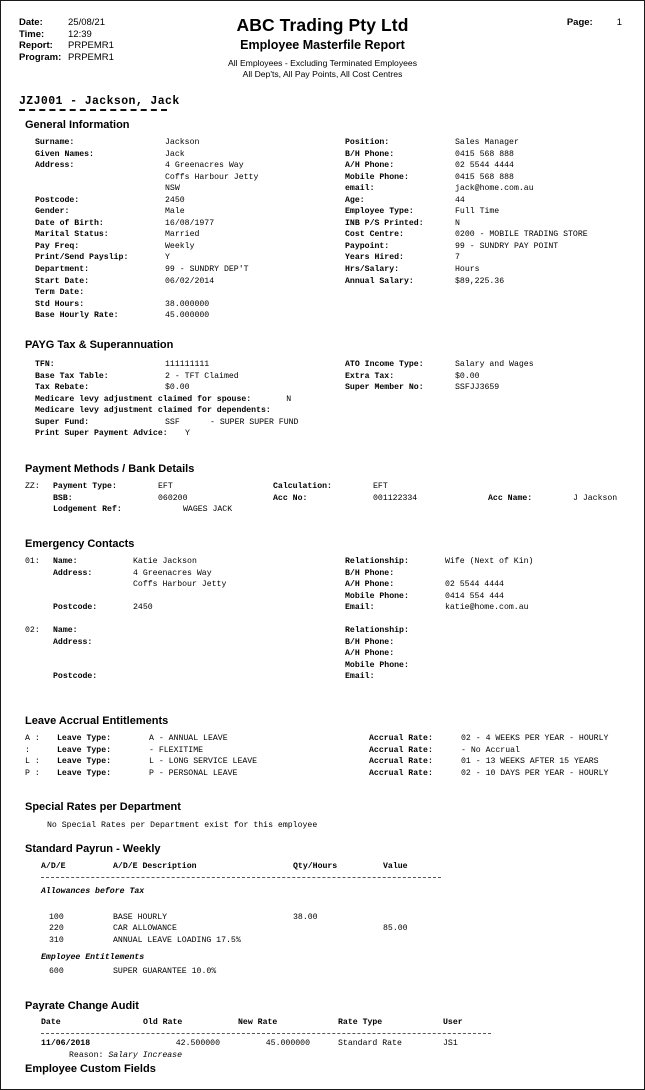 This screenshot has height=1090, width=645. I want to click on payrun-value, so click(413, 972).